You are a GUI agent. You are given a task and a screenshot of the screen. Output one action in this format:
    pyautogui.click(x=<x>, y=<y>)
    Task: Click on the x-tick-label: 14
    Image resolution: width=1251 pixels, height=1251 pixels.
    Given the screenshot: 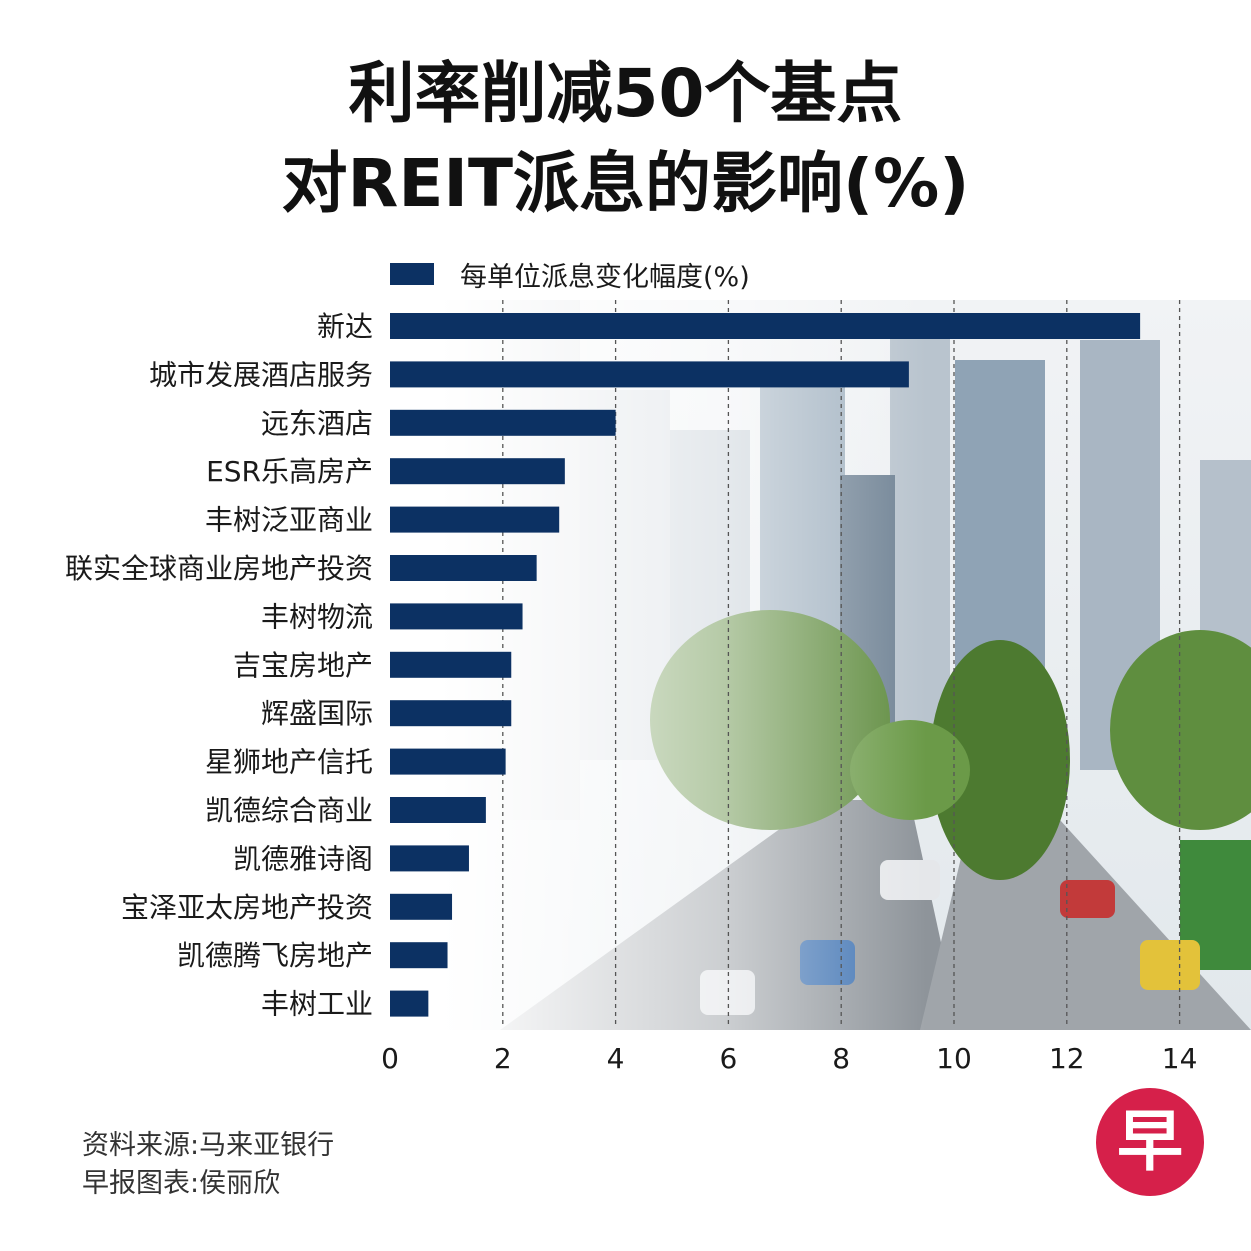 What is the action you would take?
    pyautogui.click(x=1180, y=1058)
    